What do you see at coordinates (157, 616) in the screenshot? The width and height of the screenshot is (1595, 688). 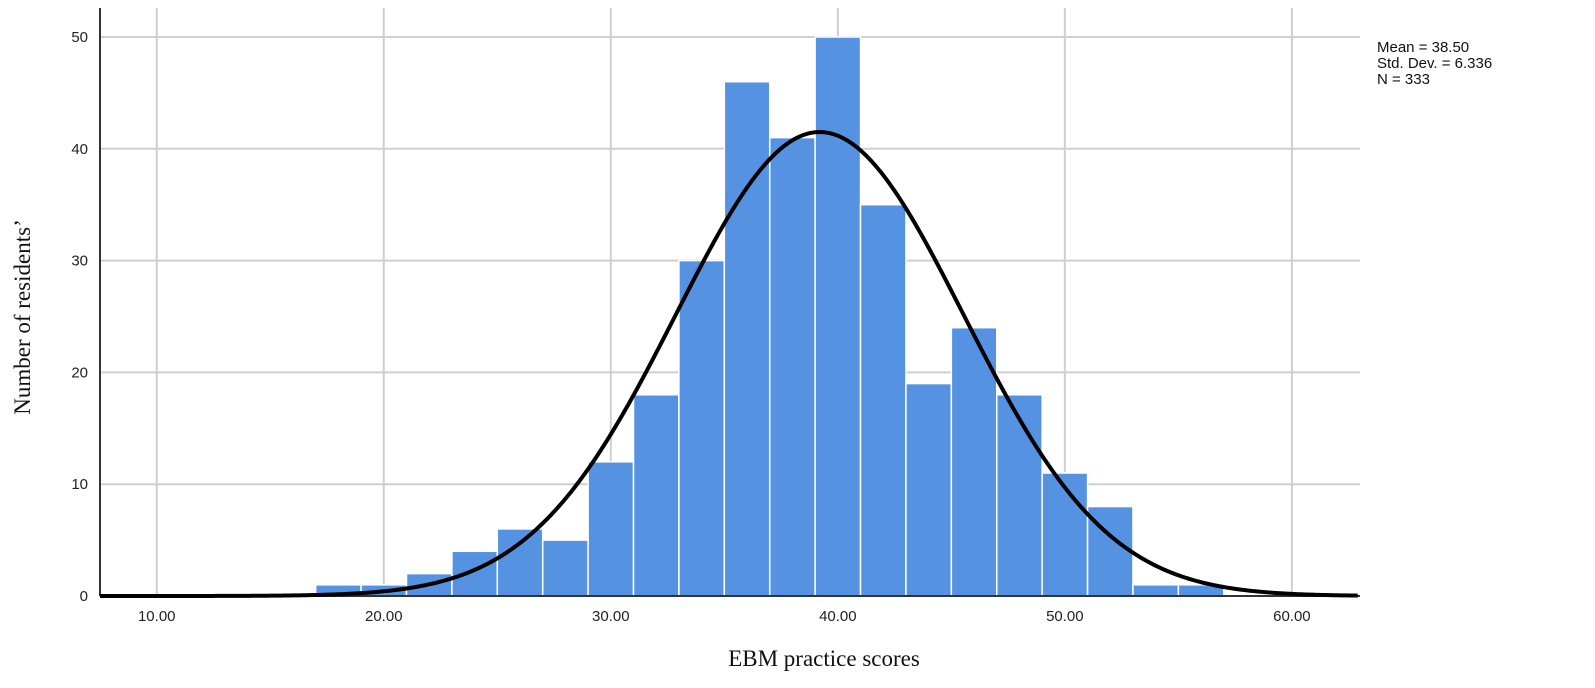 I see `x-tick-label: 10.00` at bounding box center [157, 616].